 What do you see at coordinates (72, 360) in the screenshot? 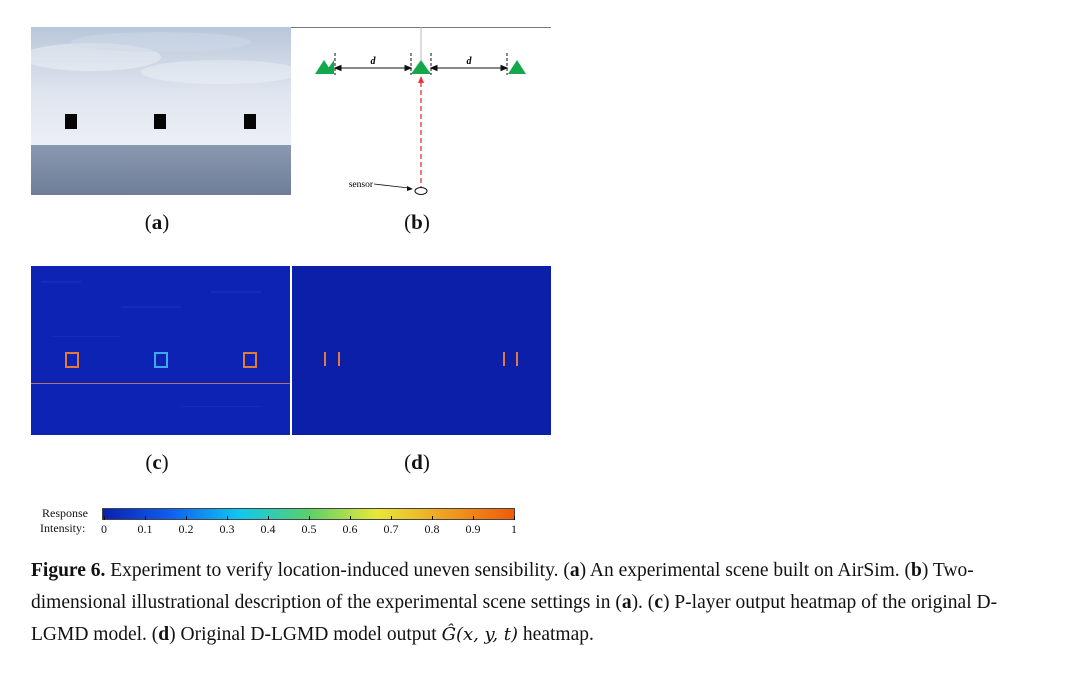
I see `heat-box-left` at bounding box center [72, 360].